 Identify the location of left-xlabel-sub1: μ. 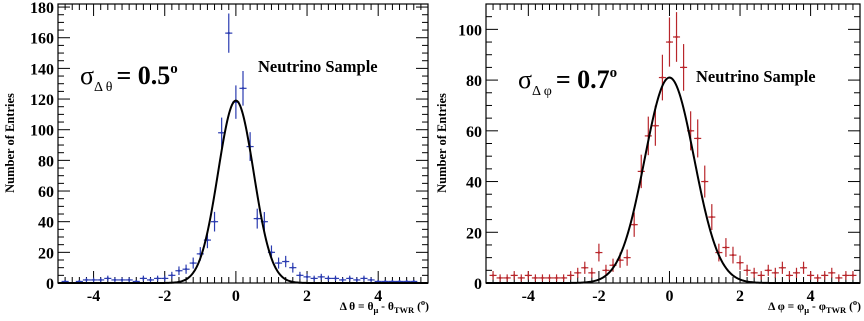
(375, 310).